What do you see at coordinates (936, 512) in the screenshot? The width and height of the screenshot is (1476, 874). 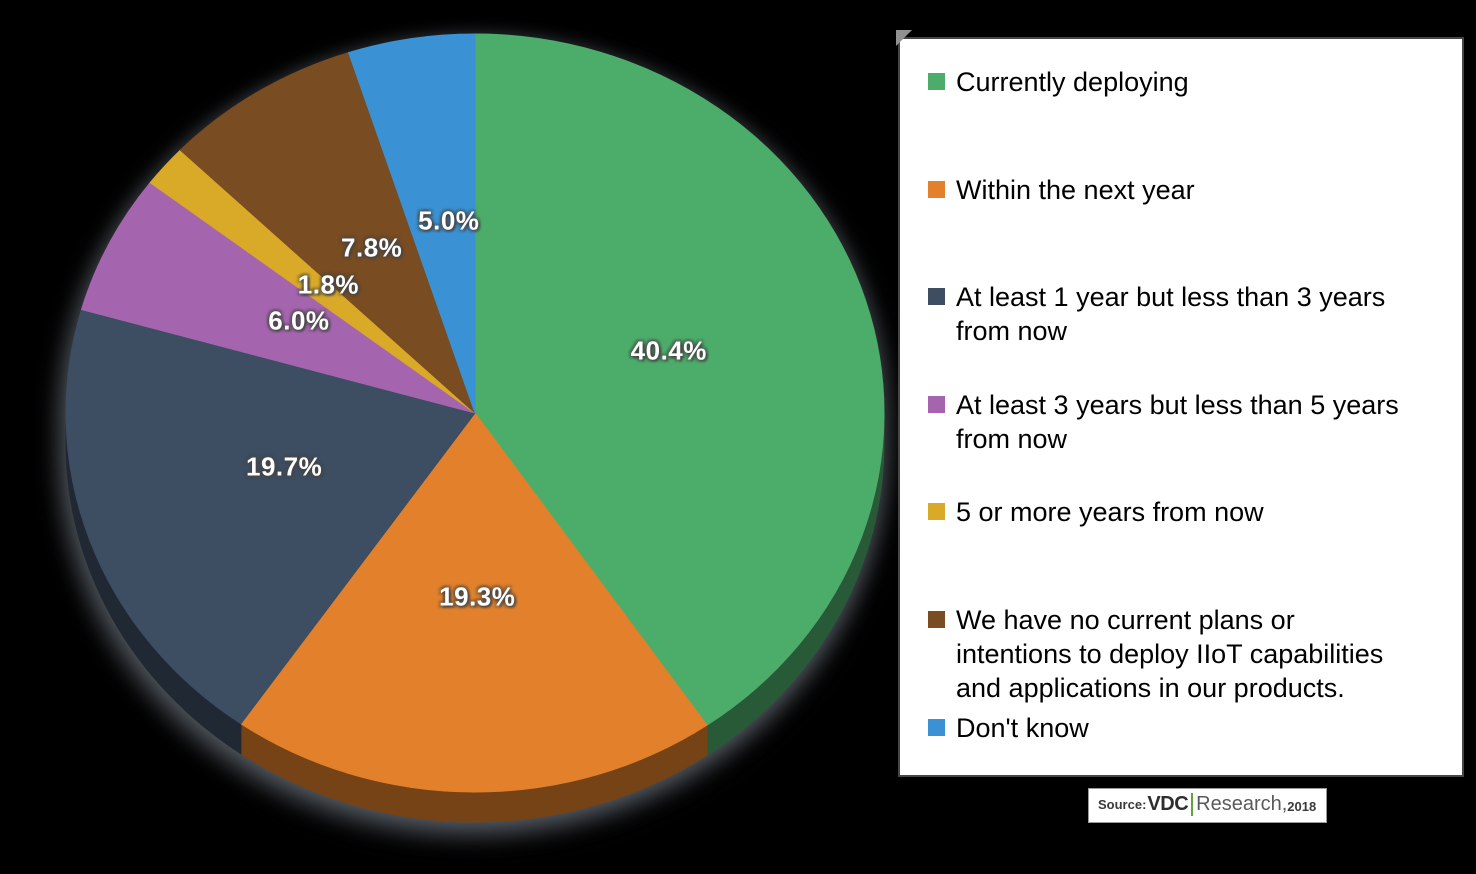 I see `legend-swatch-gold` at bounding box center [936, 512].